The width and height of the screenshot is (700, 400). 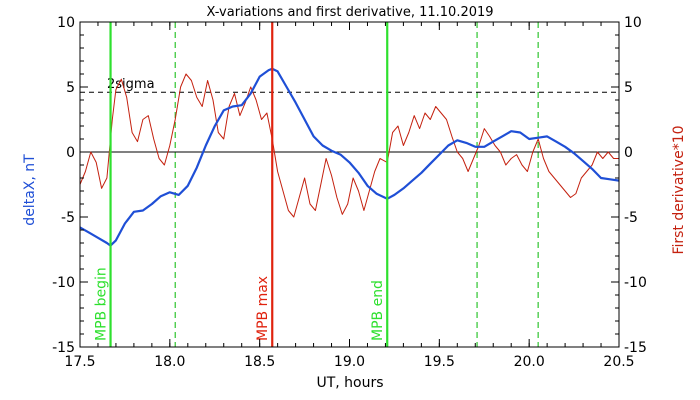 I want to click on y-tick-label-left-4: 5, so click(x=70, y=88).